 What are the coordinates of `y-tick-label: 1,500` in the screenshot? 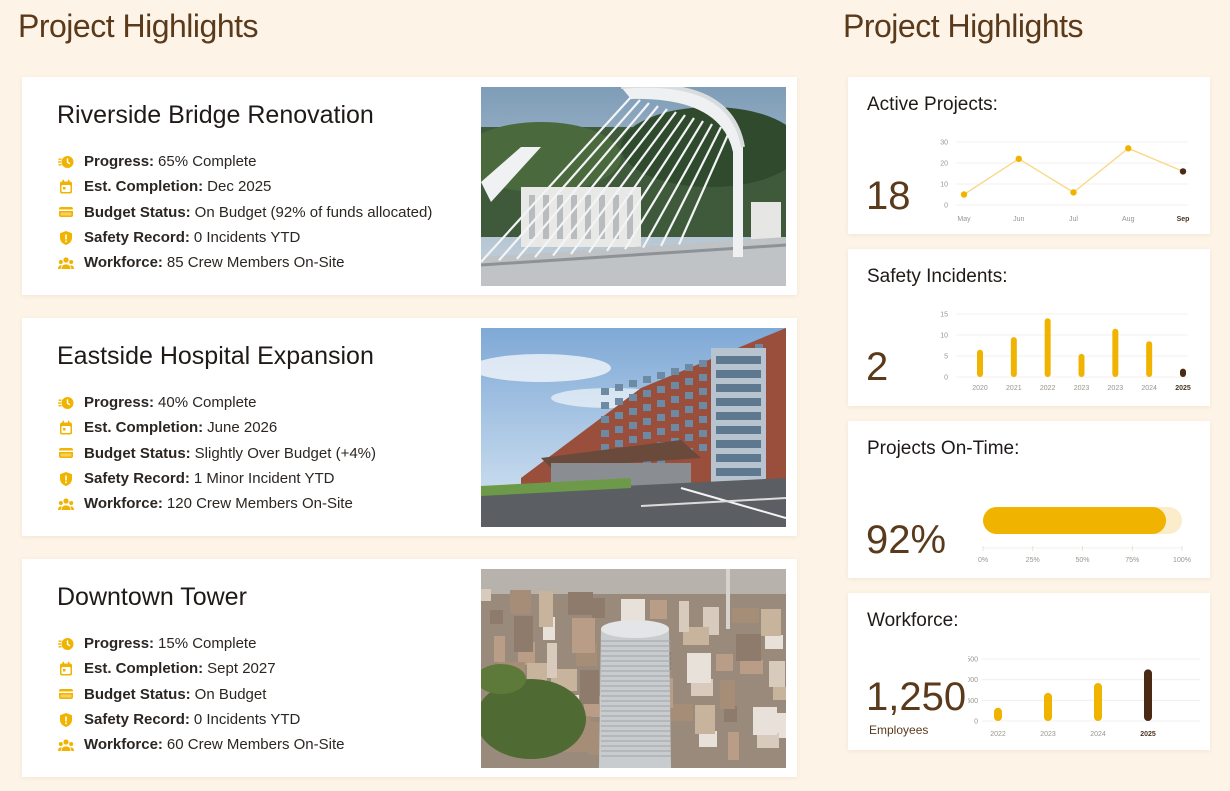 It's located at (973, 660).